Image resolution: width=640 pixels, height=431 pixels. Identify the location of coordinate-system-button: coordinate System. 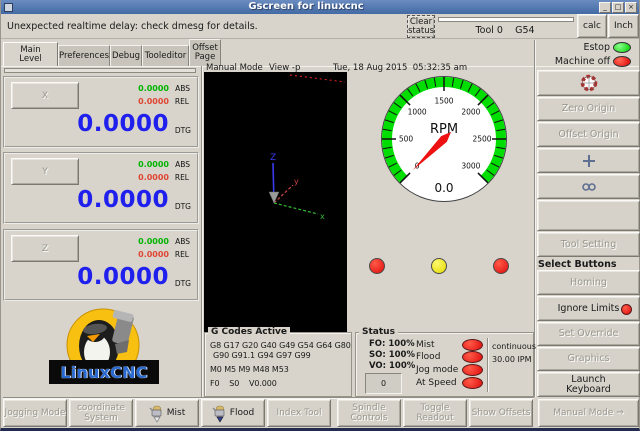
(101, 413).